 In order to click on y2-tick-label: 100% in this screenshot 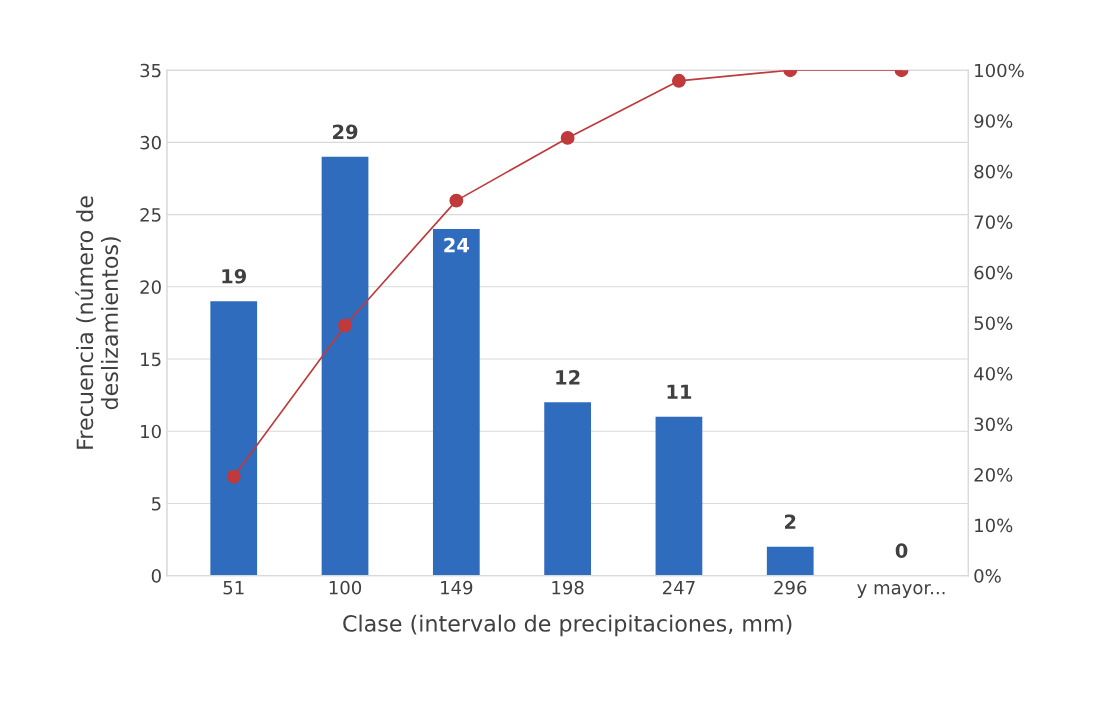, I will do `click(999, 70)`.